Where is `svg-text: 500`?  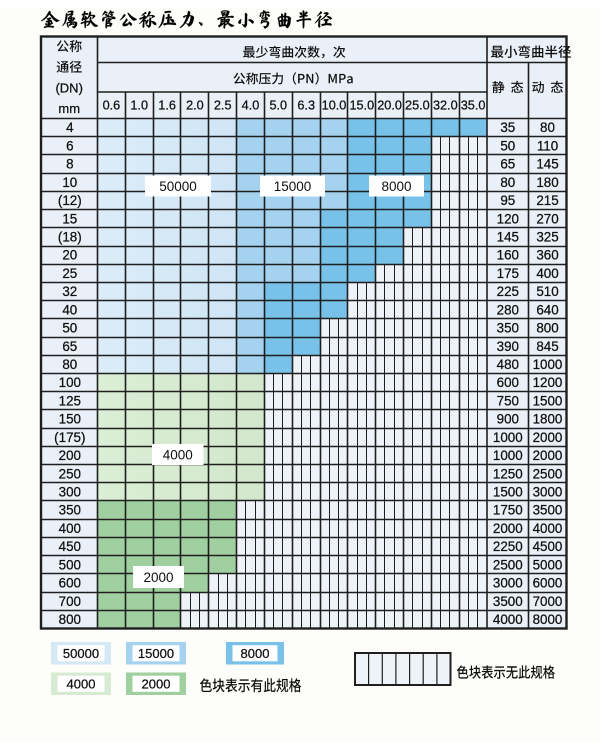
svg-text: 500 is located at coordinates (70, 564).